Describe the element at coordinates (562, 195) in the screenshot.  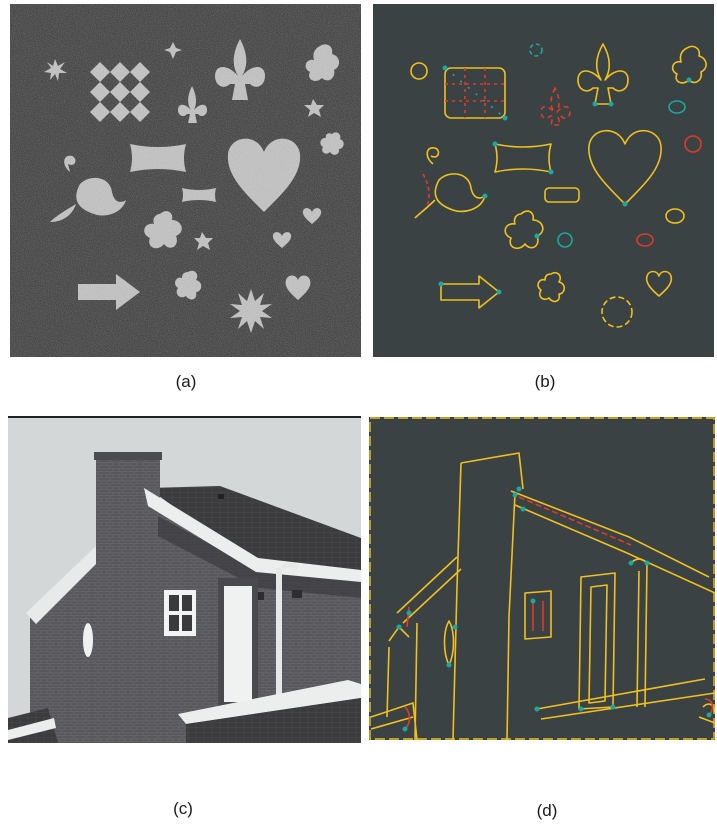
I see `contour-bar-small` at that location.